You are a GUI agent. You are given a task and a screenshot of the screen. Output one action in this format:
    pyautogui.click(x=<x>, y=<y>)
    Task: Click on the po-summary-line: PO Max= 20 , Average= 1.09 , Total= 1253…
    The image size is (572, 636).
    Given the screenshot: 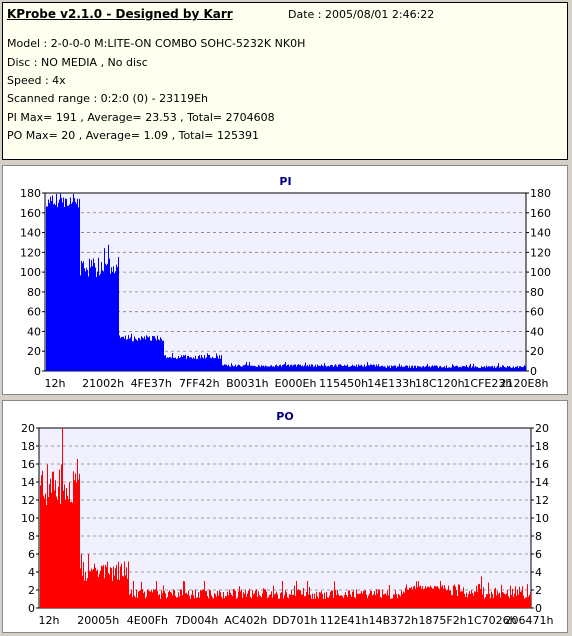 What is the action you would take?
    pyautogui.click(x=133, y=135)
    